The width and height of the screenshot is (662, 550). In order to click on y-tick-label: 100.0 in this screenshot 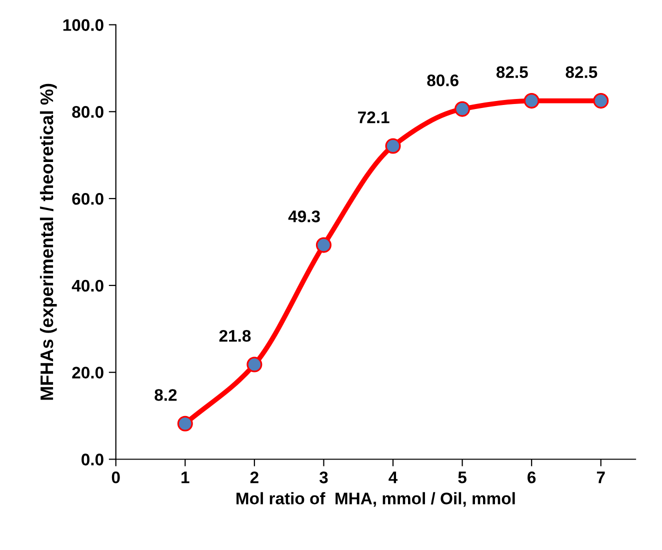, I will do `click(83, 25)`.